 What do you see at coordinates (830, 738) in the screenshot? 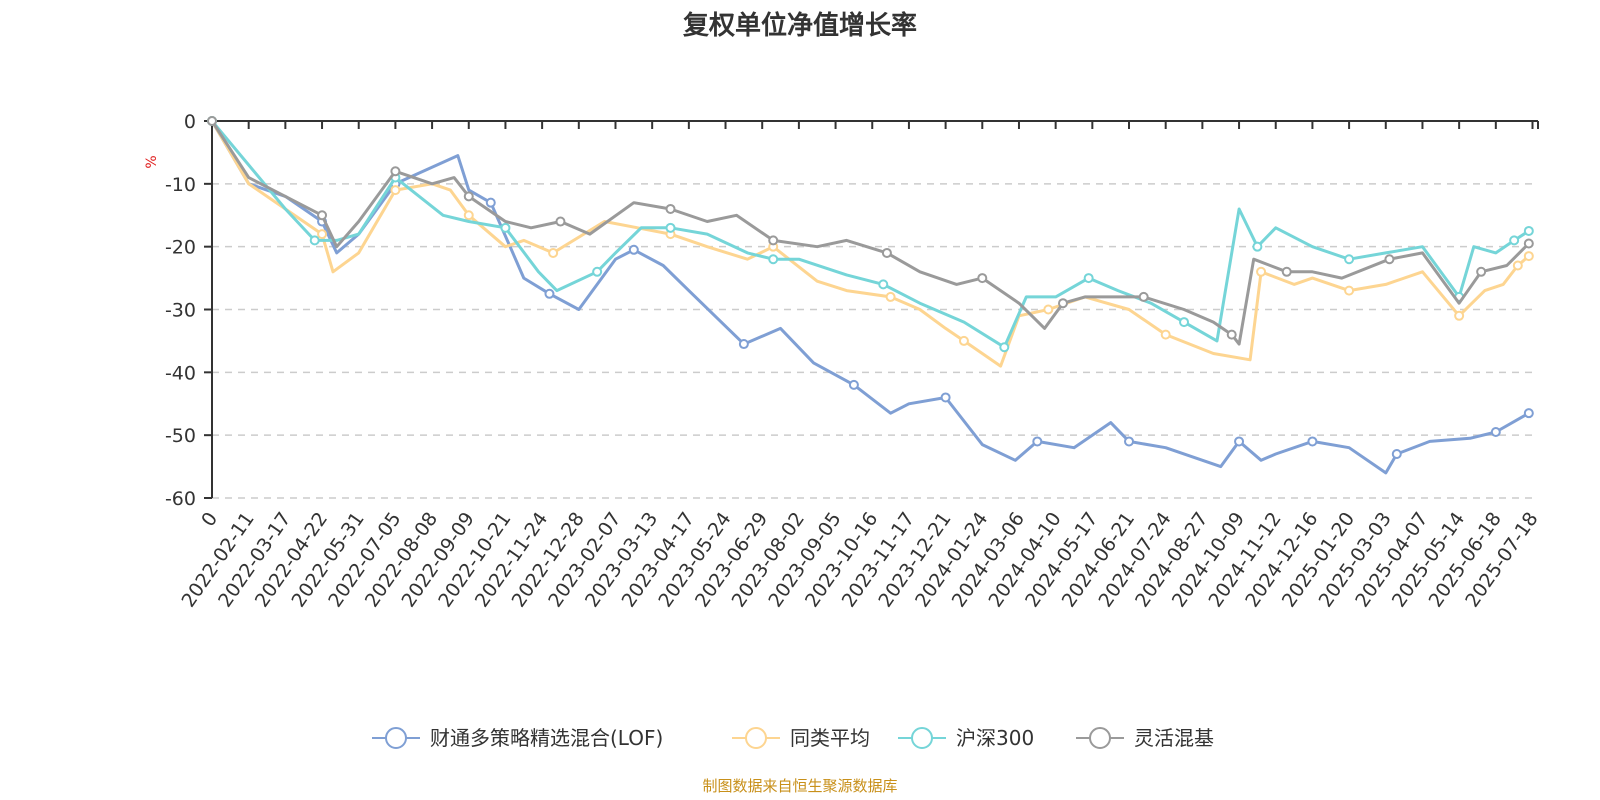
I see `legend-label: 同类平均` at bounding box center [830, 738].